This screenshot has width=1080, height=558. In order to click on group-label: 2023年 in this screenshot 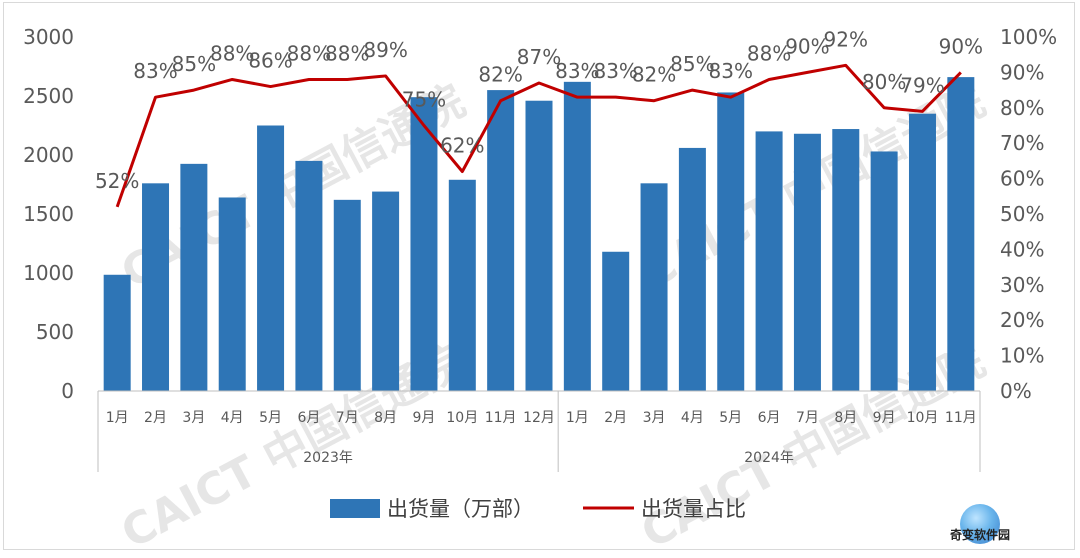, I will do `click(328, 458)`.